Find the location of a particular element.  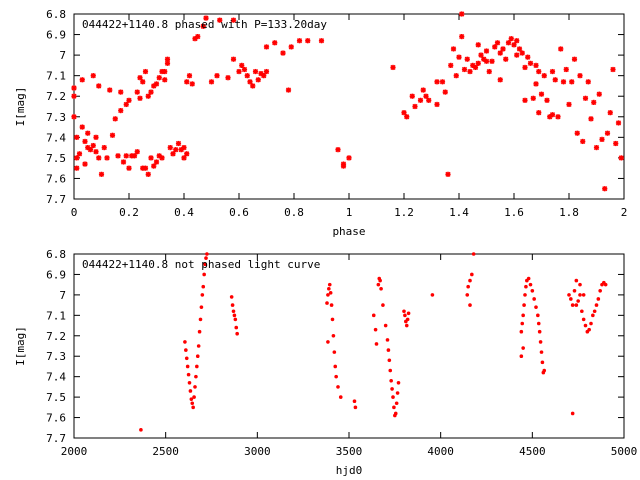

x-tick-label: 0.6 is located at coordinates (239, 212).